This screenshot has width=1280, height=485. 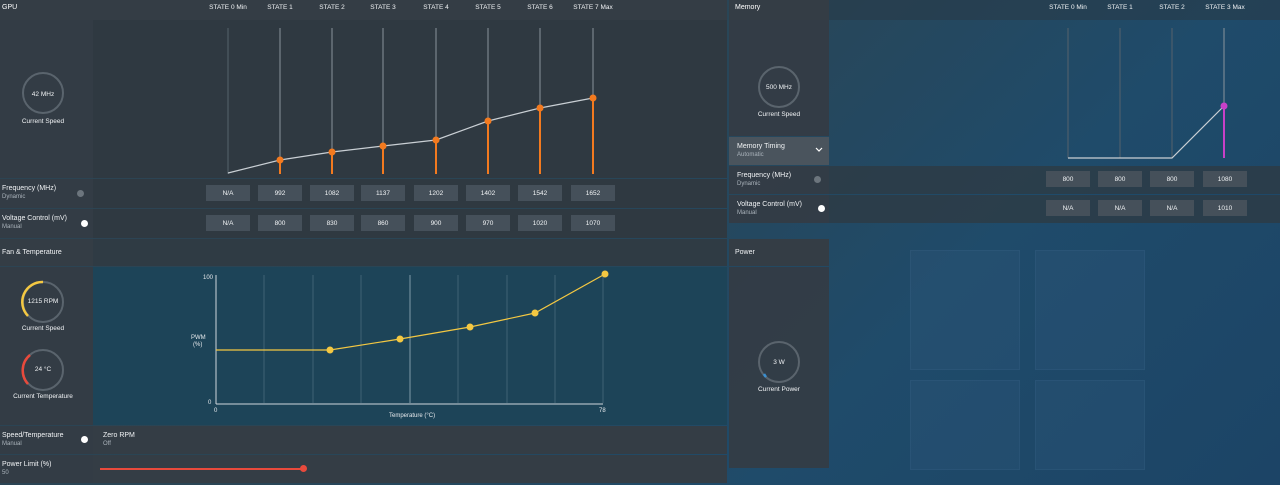 What do you see at coordinates (197, 345) in the screenshot?
I see `fan-ylabel-line2: (%)` at bounding box center [197, 345].